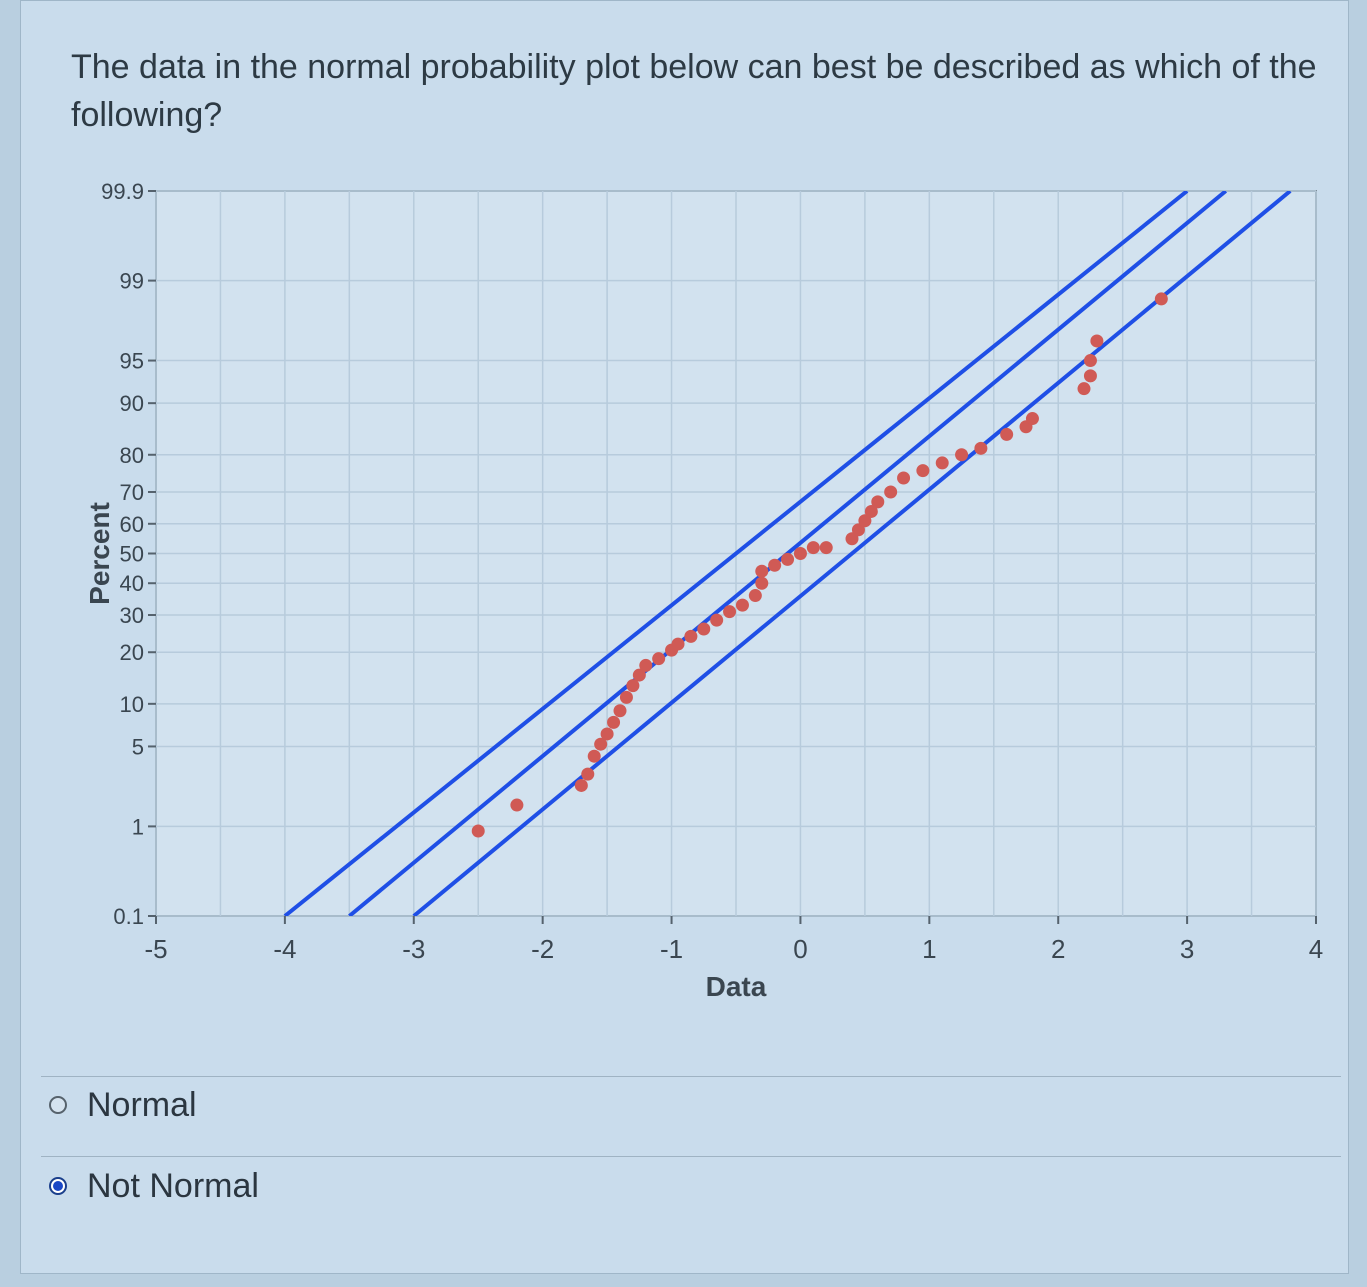 The height and width of the screenshot is (1287, 1367). Describe the element at coordinates (132, 455) in the screenshot. I see `y-tick-label: 80` at that location.